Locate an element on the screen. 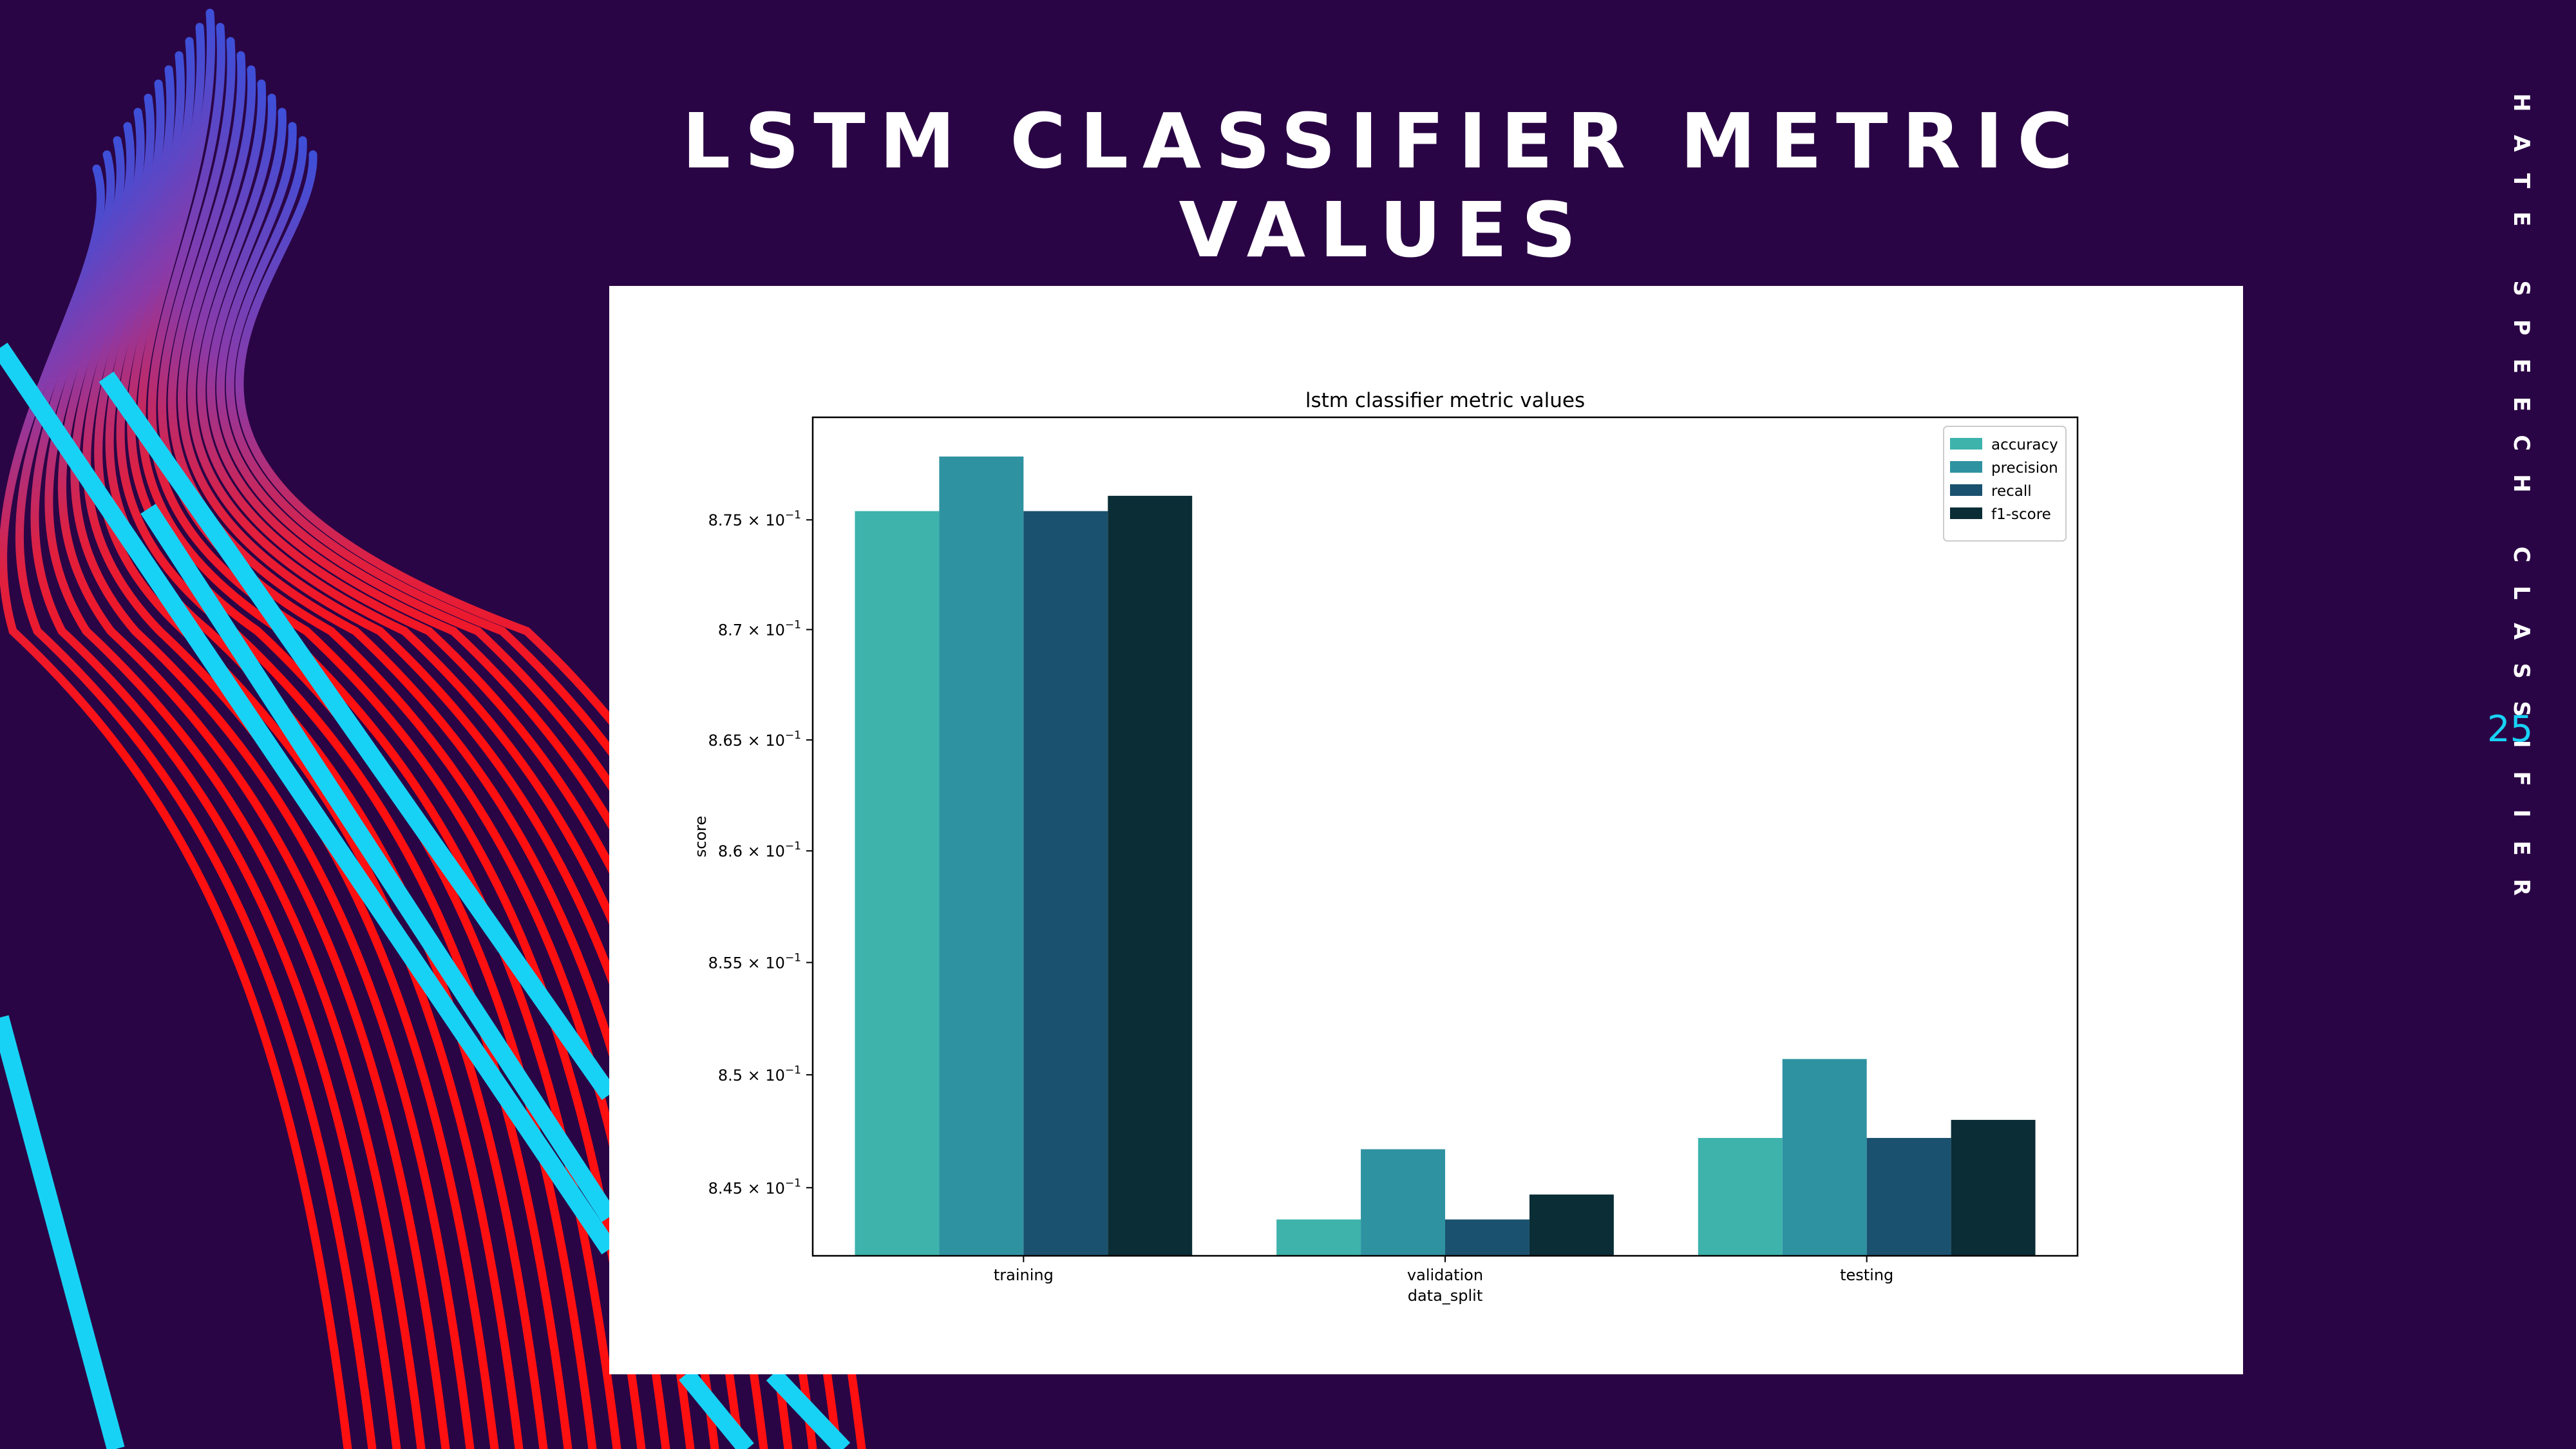 The height and width of the screenshot is (1449, 2576). bar-accuracy-training is located at coordinates (898, 883).